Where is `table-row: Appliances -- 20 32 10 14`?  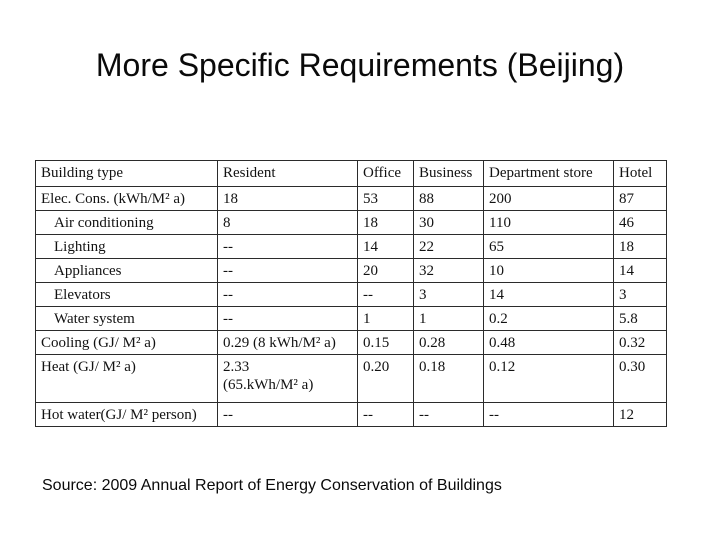 table-row: Appliances -- 20 32 10 14 is located at coordinates (351, 270).